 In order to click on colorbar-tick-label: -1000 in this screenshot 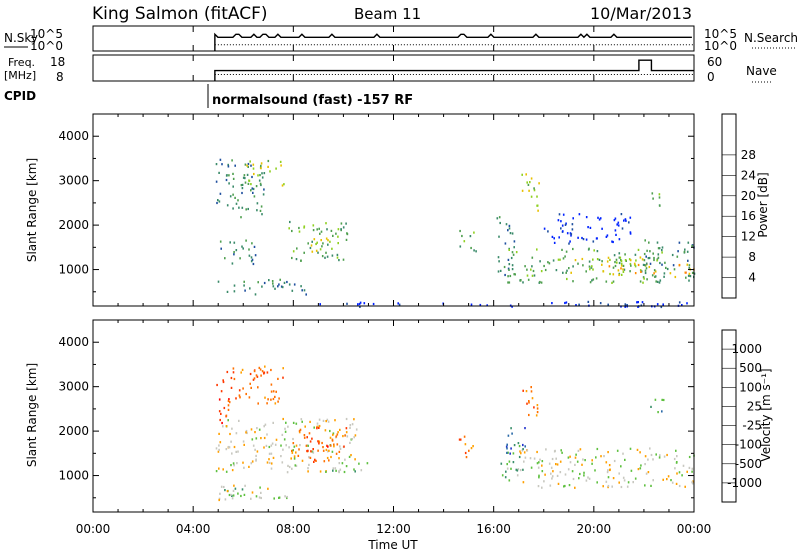, I will do `click(744, 483)`.